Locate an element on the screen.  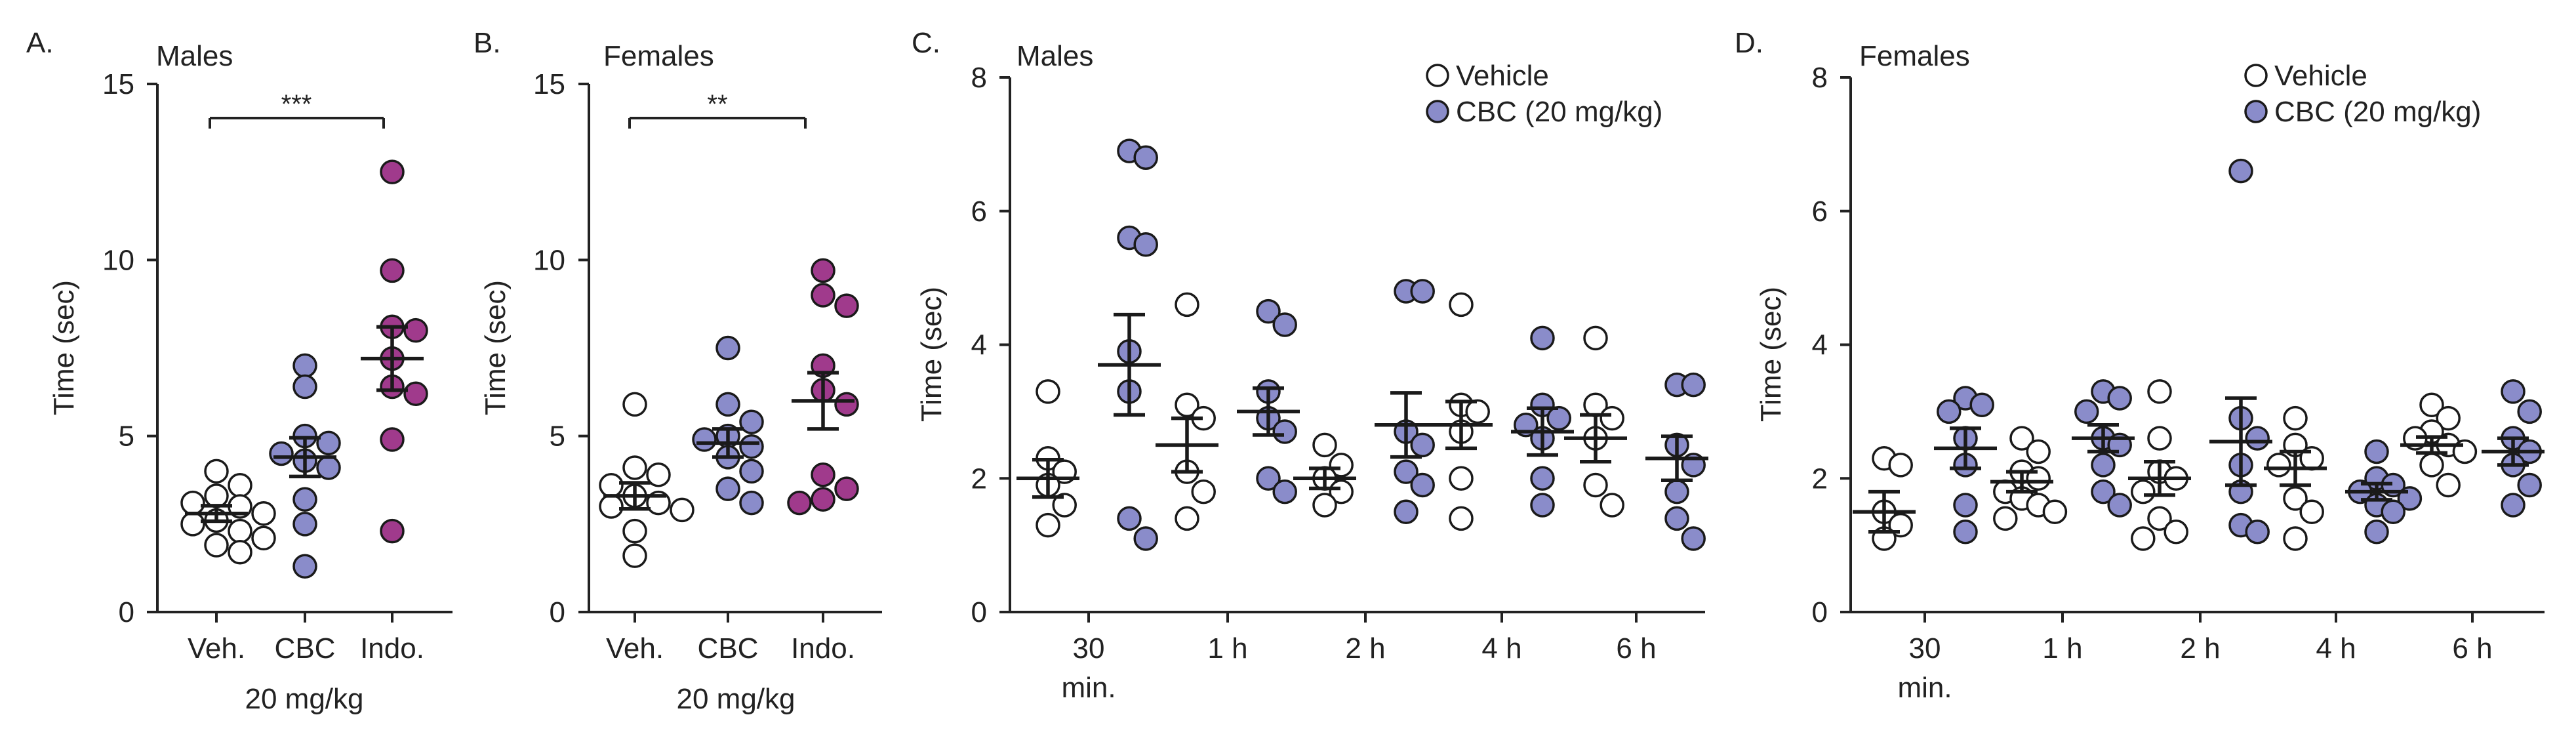
y-axis-title-b: Time (sec) is located at coordinates (495, 348).